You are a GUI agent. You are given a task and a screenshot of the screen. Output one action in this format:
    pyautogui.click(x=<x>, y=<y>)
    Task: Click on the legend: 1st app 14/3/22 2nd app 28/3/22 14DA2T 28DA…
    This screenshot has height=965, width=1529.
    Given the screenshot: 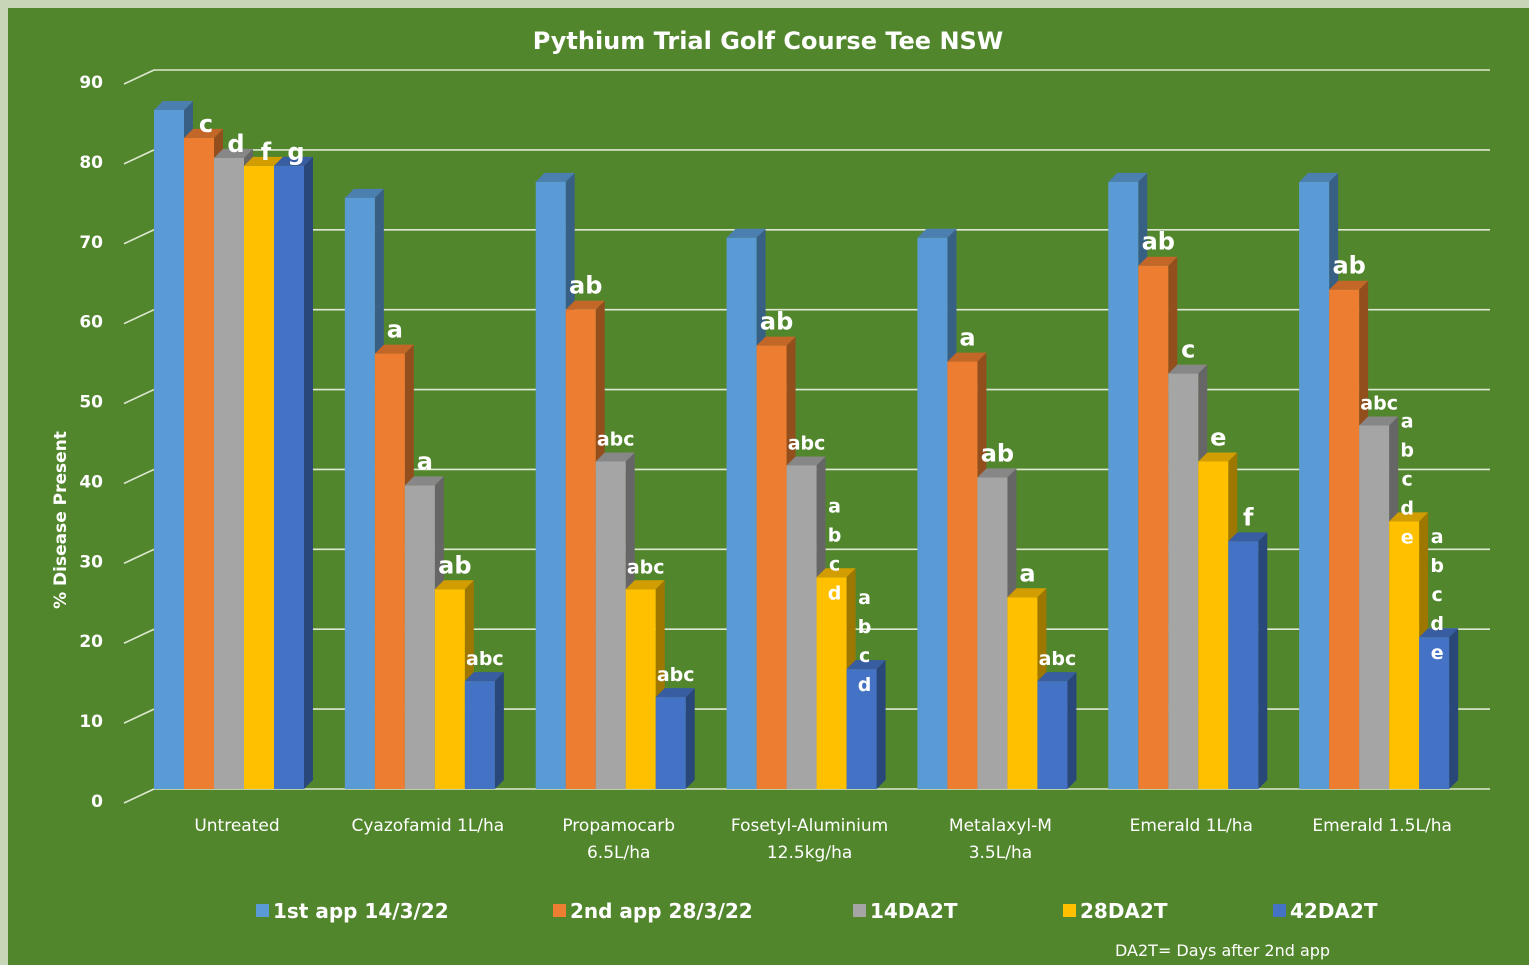 What is the action you would take?
    pyautogui.click(x=817, y=911)
    